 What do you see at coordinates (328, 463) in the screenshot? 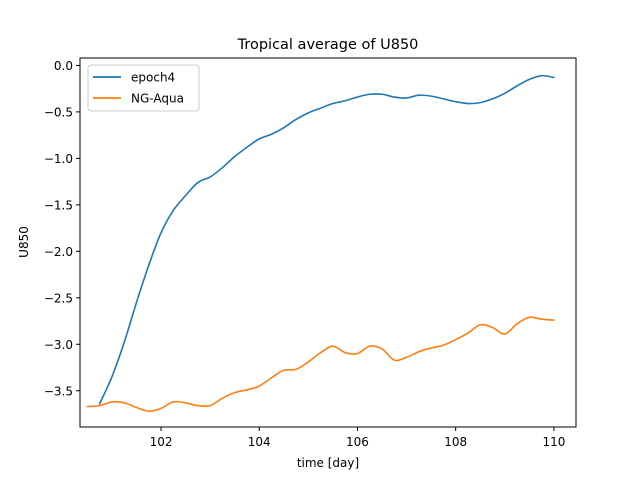
I see `x-axis-label: time [day]` at bounding box center [328, 463].